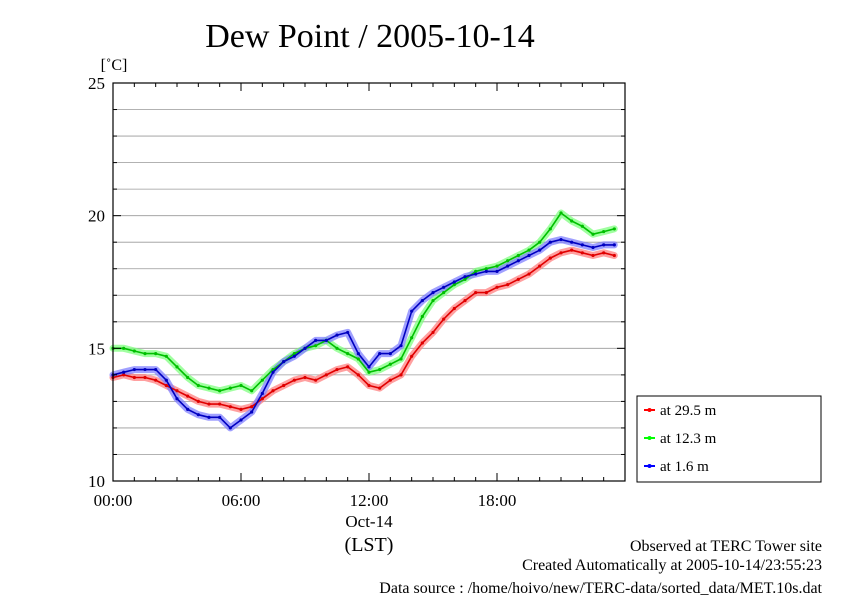  What do you see at coordinates (688, 439) in the screenshot?
I see `legend-label: at 12.3 m` at bounding box center [688, 439].